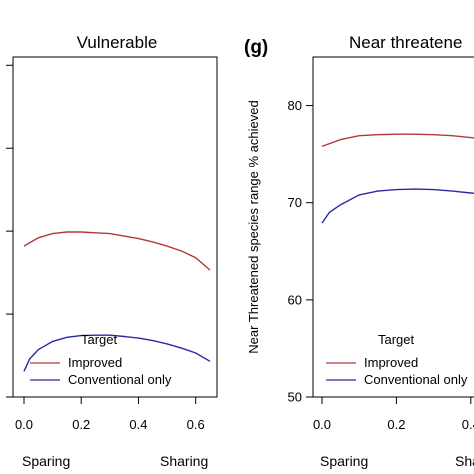 The height and width of the screenshot is (474, 474). Describe the element at coordinates (300, 251) in the screenshot. I see `y-axis: 50 60 70 80` at that location.